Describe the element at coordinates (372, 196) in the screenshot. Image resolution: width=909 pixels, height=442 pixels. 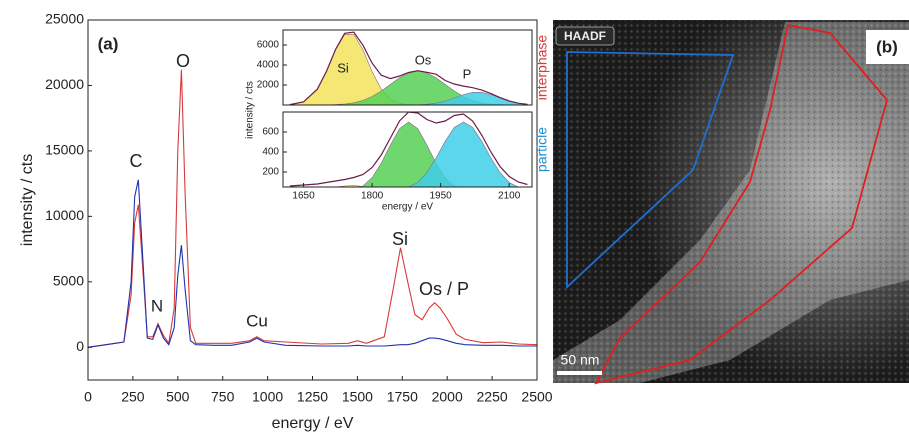
I see `x-tick-label: 1800` at that location.